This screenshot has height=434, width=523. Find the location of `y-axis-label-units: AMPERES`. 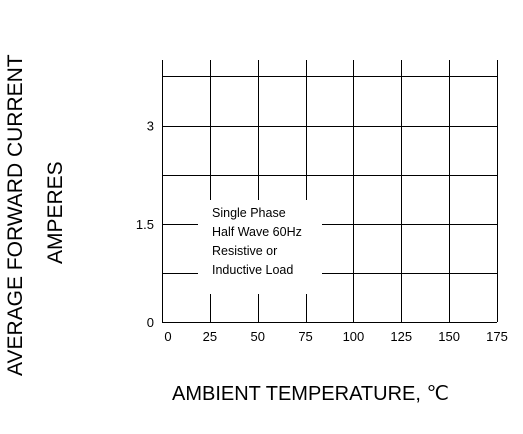

y-axis-label-units: AMPERES is located at coordinates (55, 212).